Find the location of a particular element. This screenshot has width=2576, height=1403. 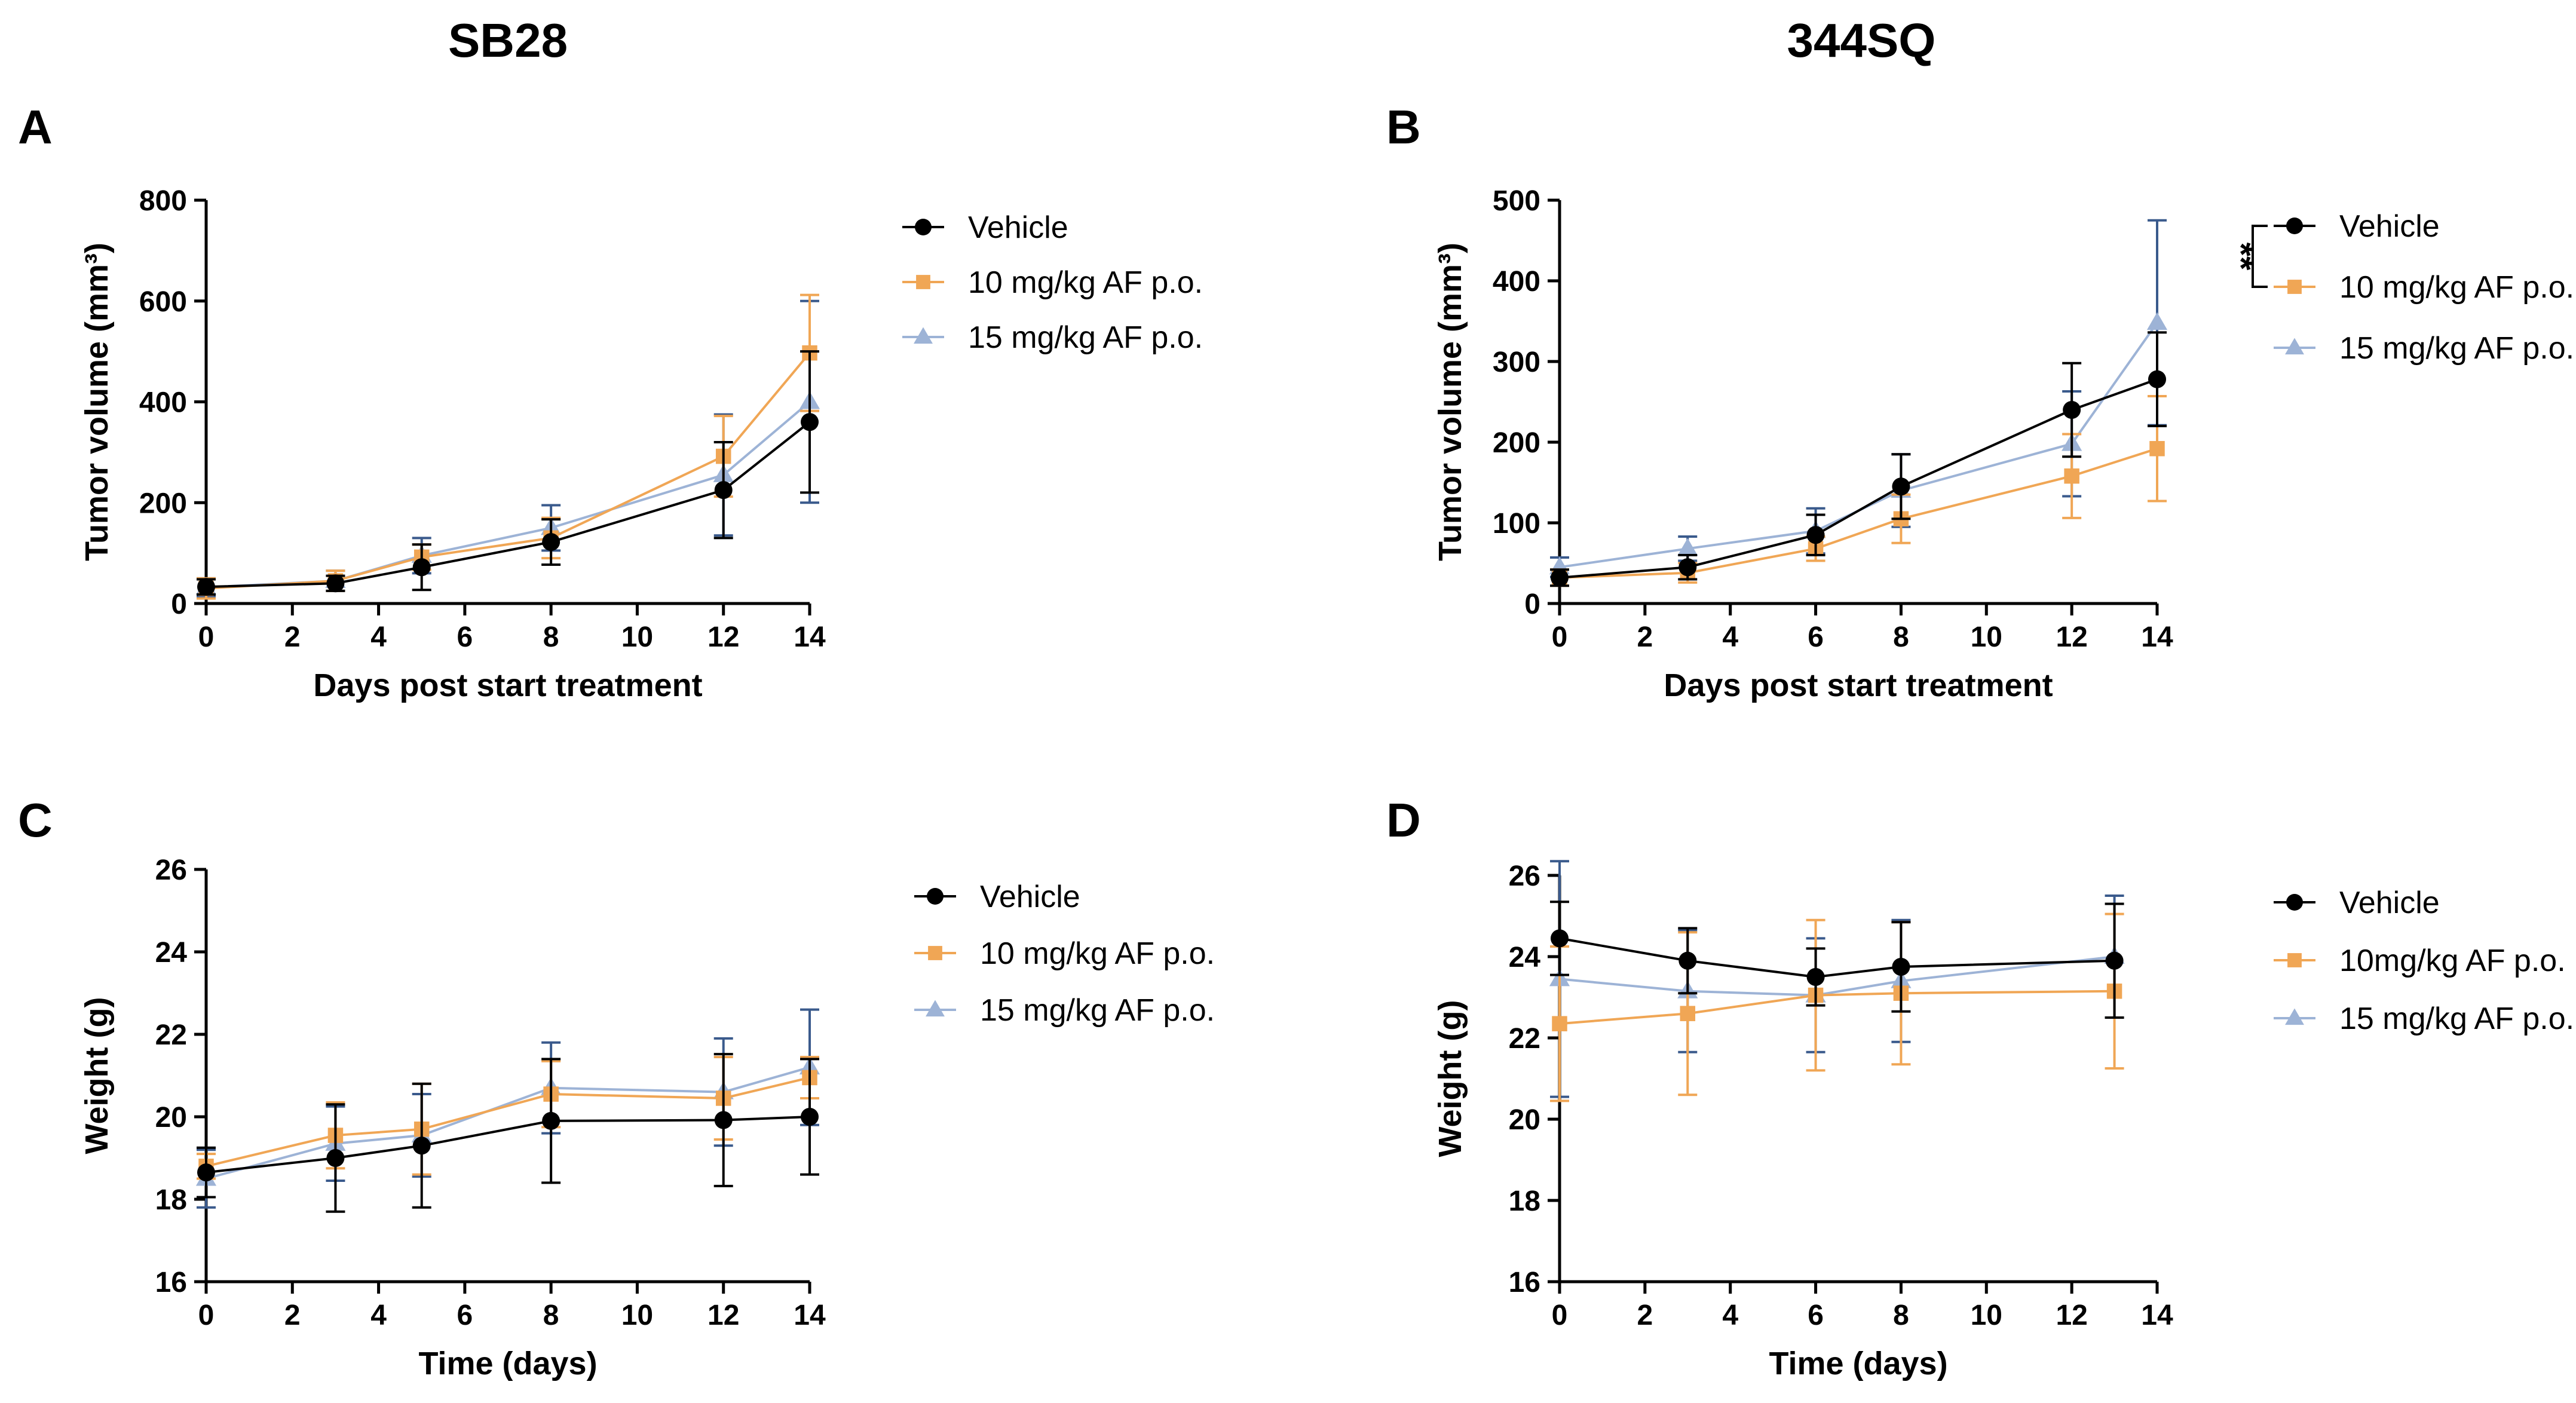

column-title-344sq: 344SQ is located at coordinates (1861, 40).